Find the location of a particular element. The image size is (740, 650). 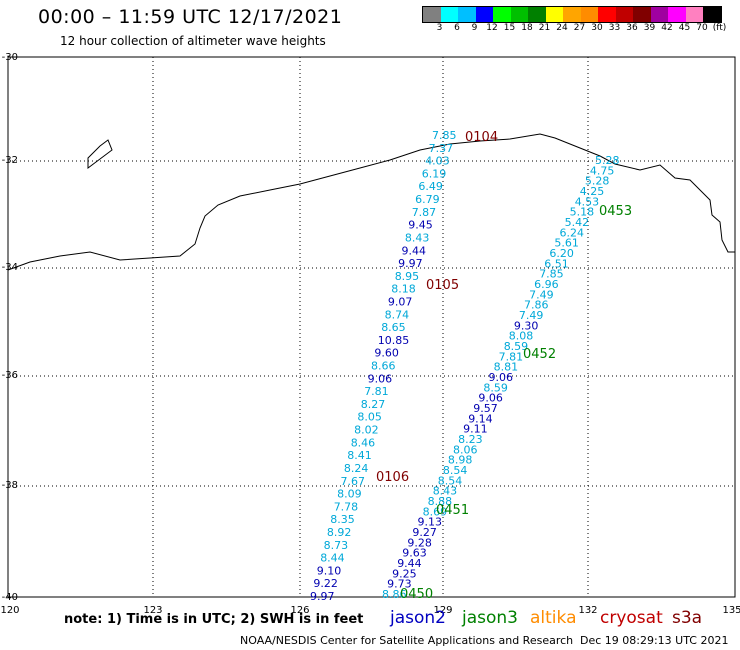

wave-height-label: 8.44 is located at coordinates (332, 558).